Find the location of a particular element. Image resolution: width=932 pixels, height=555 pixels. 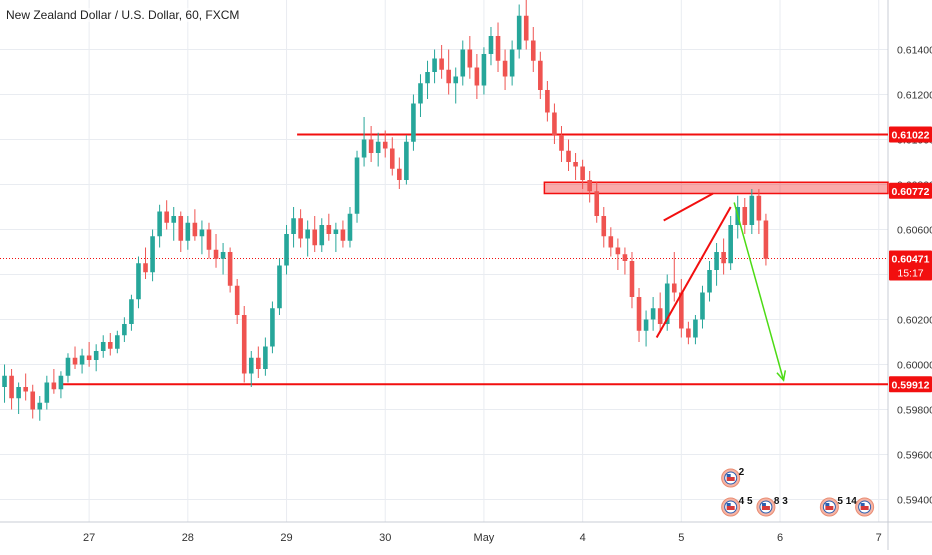

x-tick-label: 7 is located at coordinates (879, 538).